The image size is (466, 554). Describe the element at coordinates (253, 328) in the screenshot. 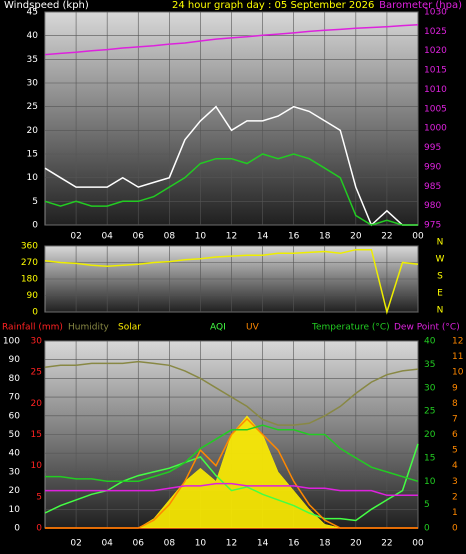

I see `legend-label: UV` at that location.